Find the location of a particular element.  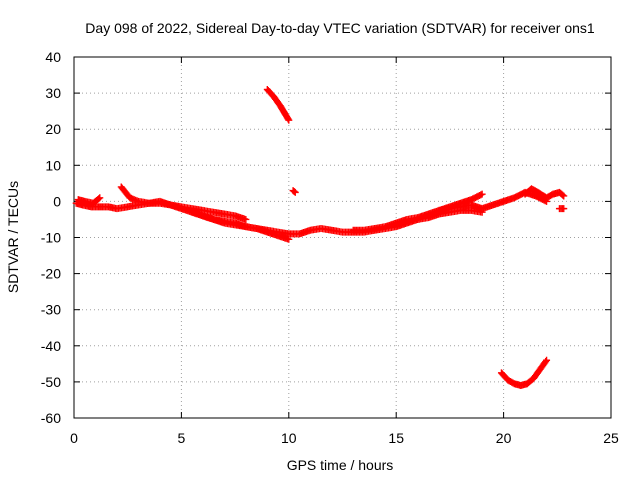

y-tick-label: 40 is located at coordinates (53, 57).